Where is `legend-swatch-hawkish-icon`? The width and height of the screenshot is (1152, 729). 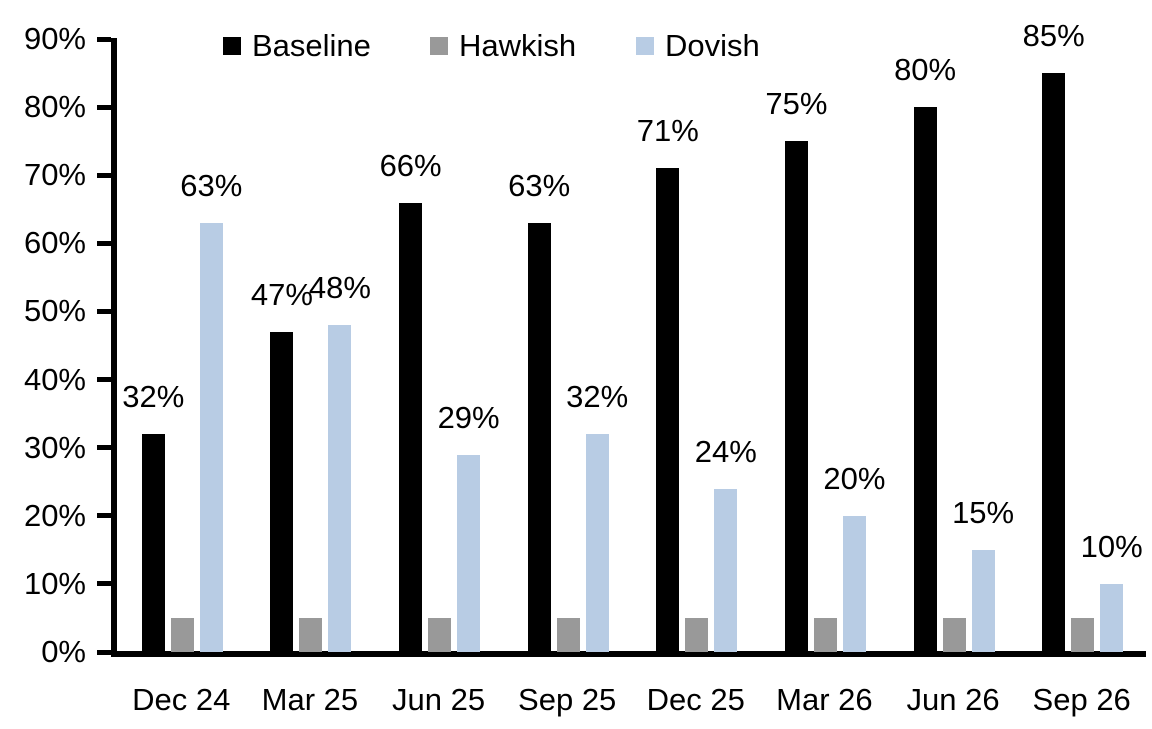
legend-swatch-hawkish-icon is located at coordinates (439, 46).